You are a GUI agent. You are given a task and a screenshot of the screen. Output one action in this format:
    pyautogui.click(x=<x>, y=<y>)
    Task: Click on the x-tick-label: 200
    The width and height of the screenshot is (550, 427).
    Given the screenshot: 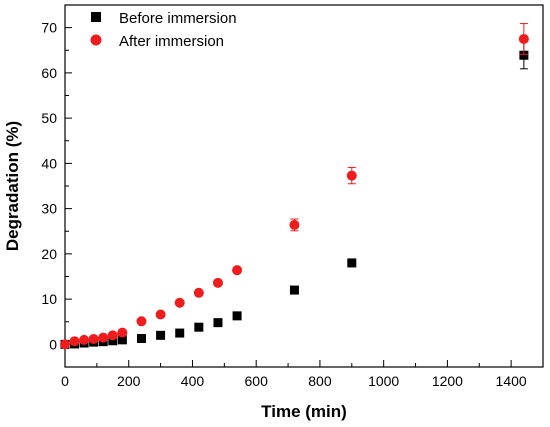 What is the action you would take?
    pyautogui.click(x=129, y=381)
    